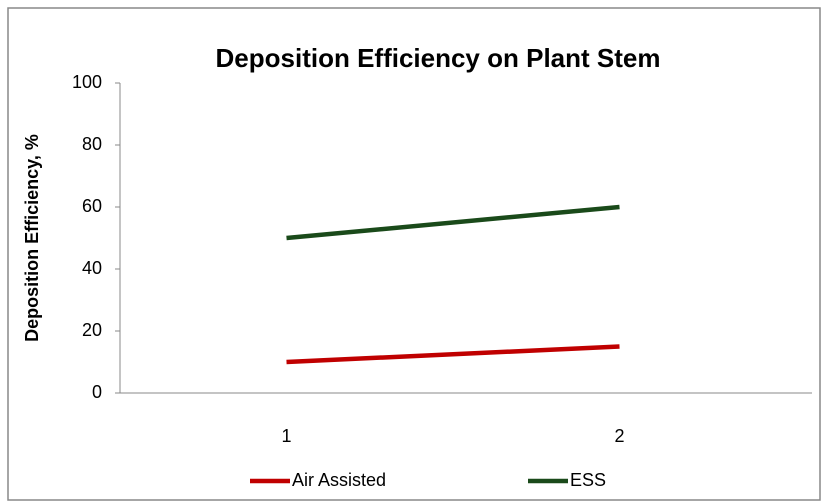 Image resolution: width=828 pixels, height=504 pixels. What do you see at coordinates (438, 58) in the screenshot?
I see `chart-title: Deposition Efficiency on Plant Stem` at bounding box center [438, 58].